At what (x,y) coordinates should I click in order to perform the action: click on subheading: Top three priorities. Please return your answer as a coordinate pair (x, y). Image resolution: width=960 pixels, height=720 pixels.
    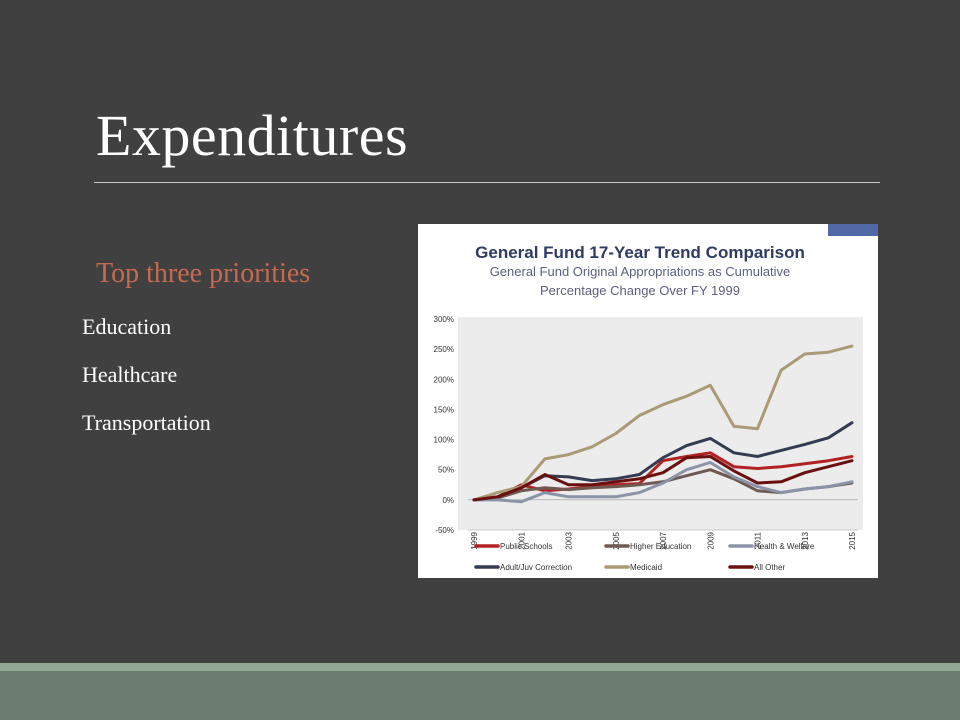
    Looking at the image, I should click on (203, 273).